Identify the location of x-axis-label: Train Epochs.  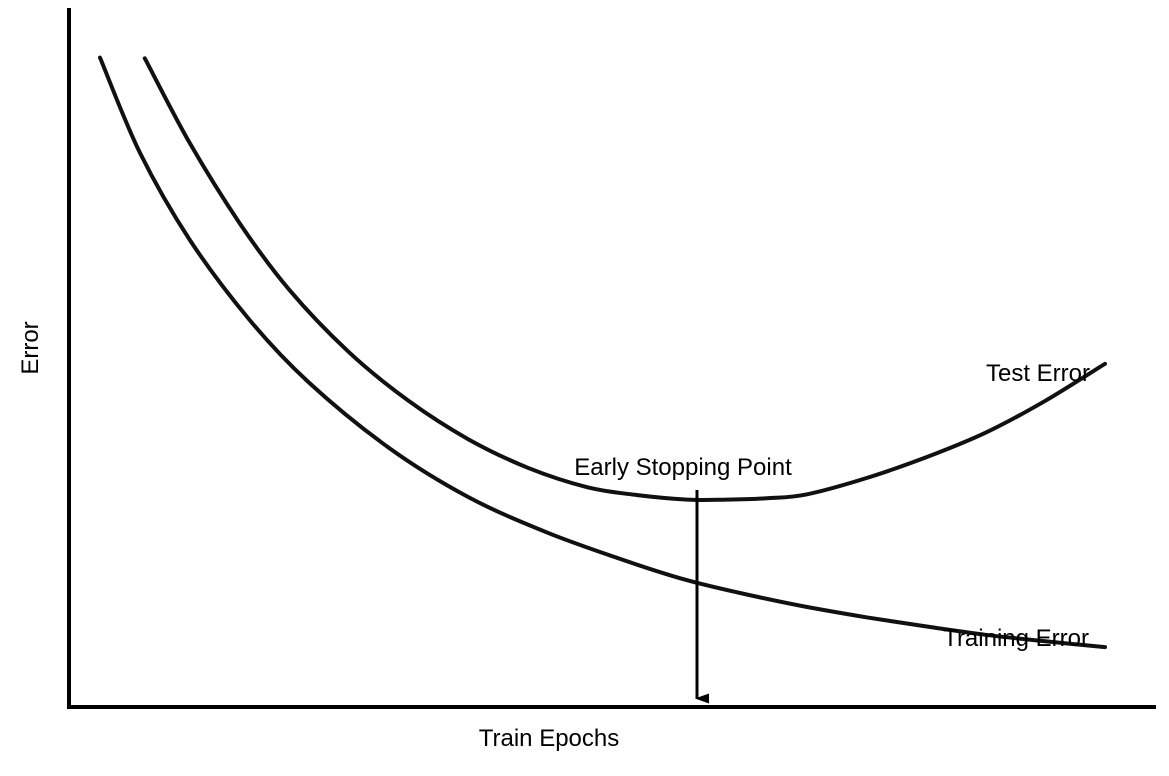
(549, 738).